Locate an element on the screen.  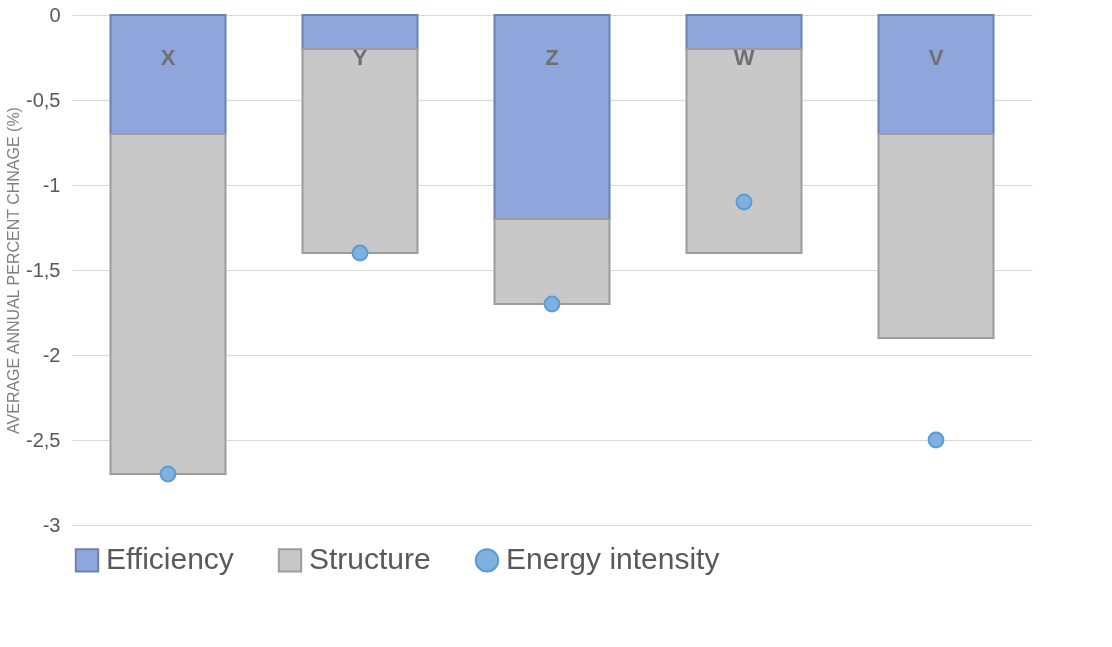
y-tick-label: -0,5 is located at coordinates (43, 99).